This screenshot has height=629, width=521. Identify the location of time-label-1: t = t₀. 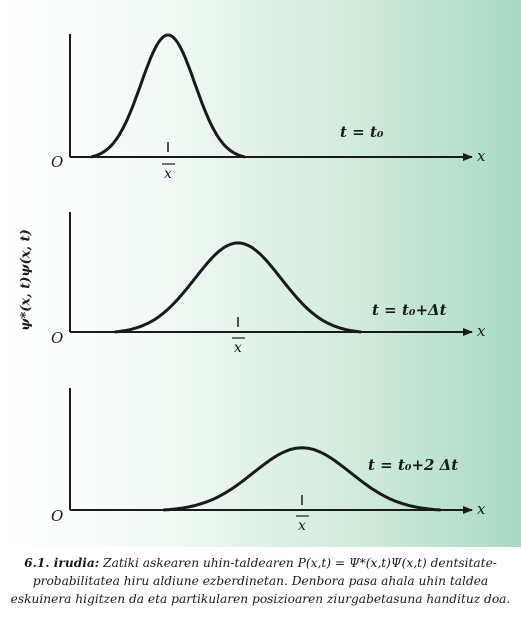
(362, 132).